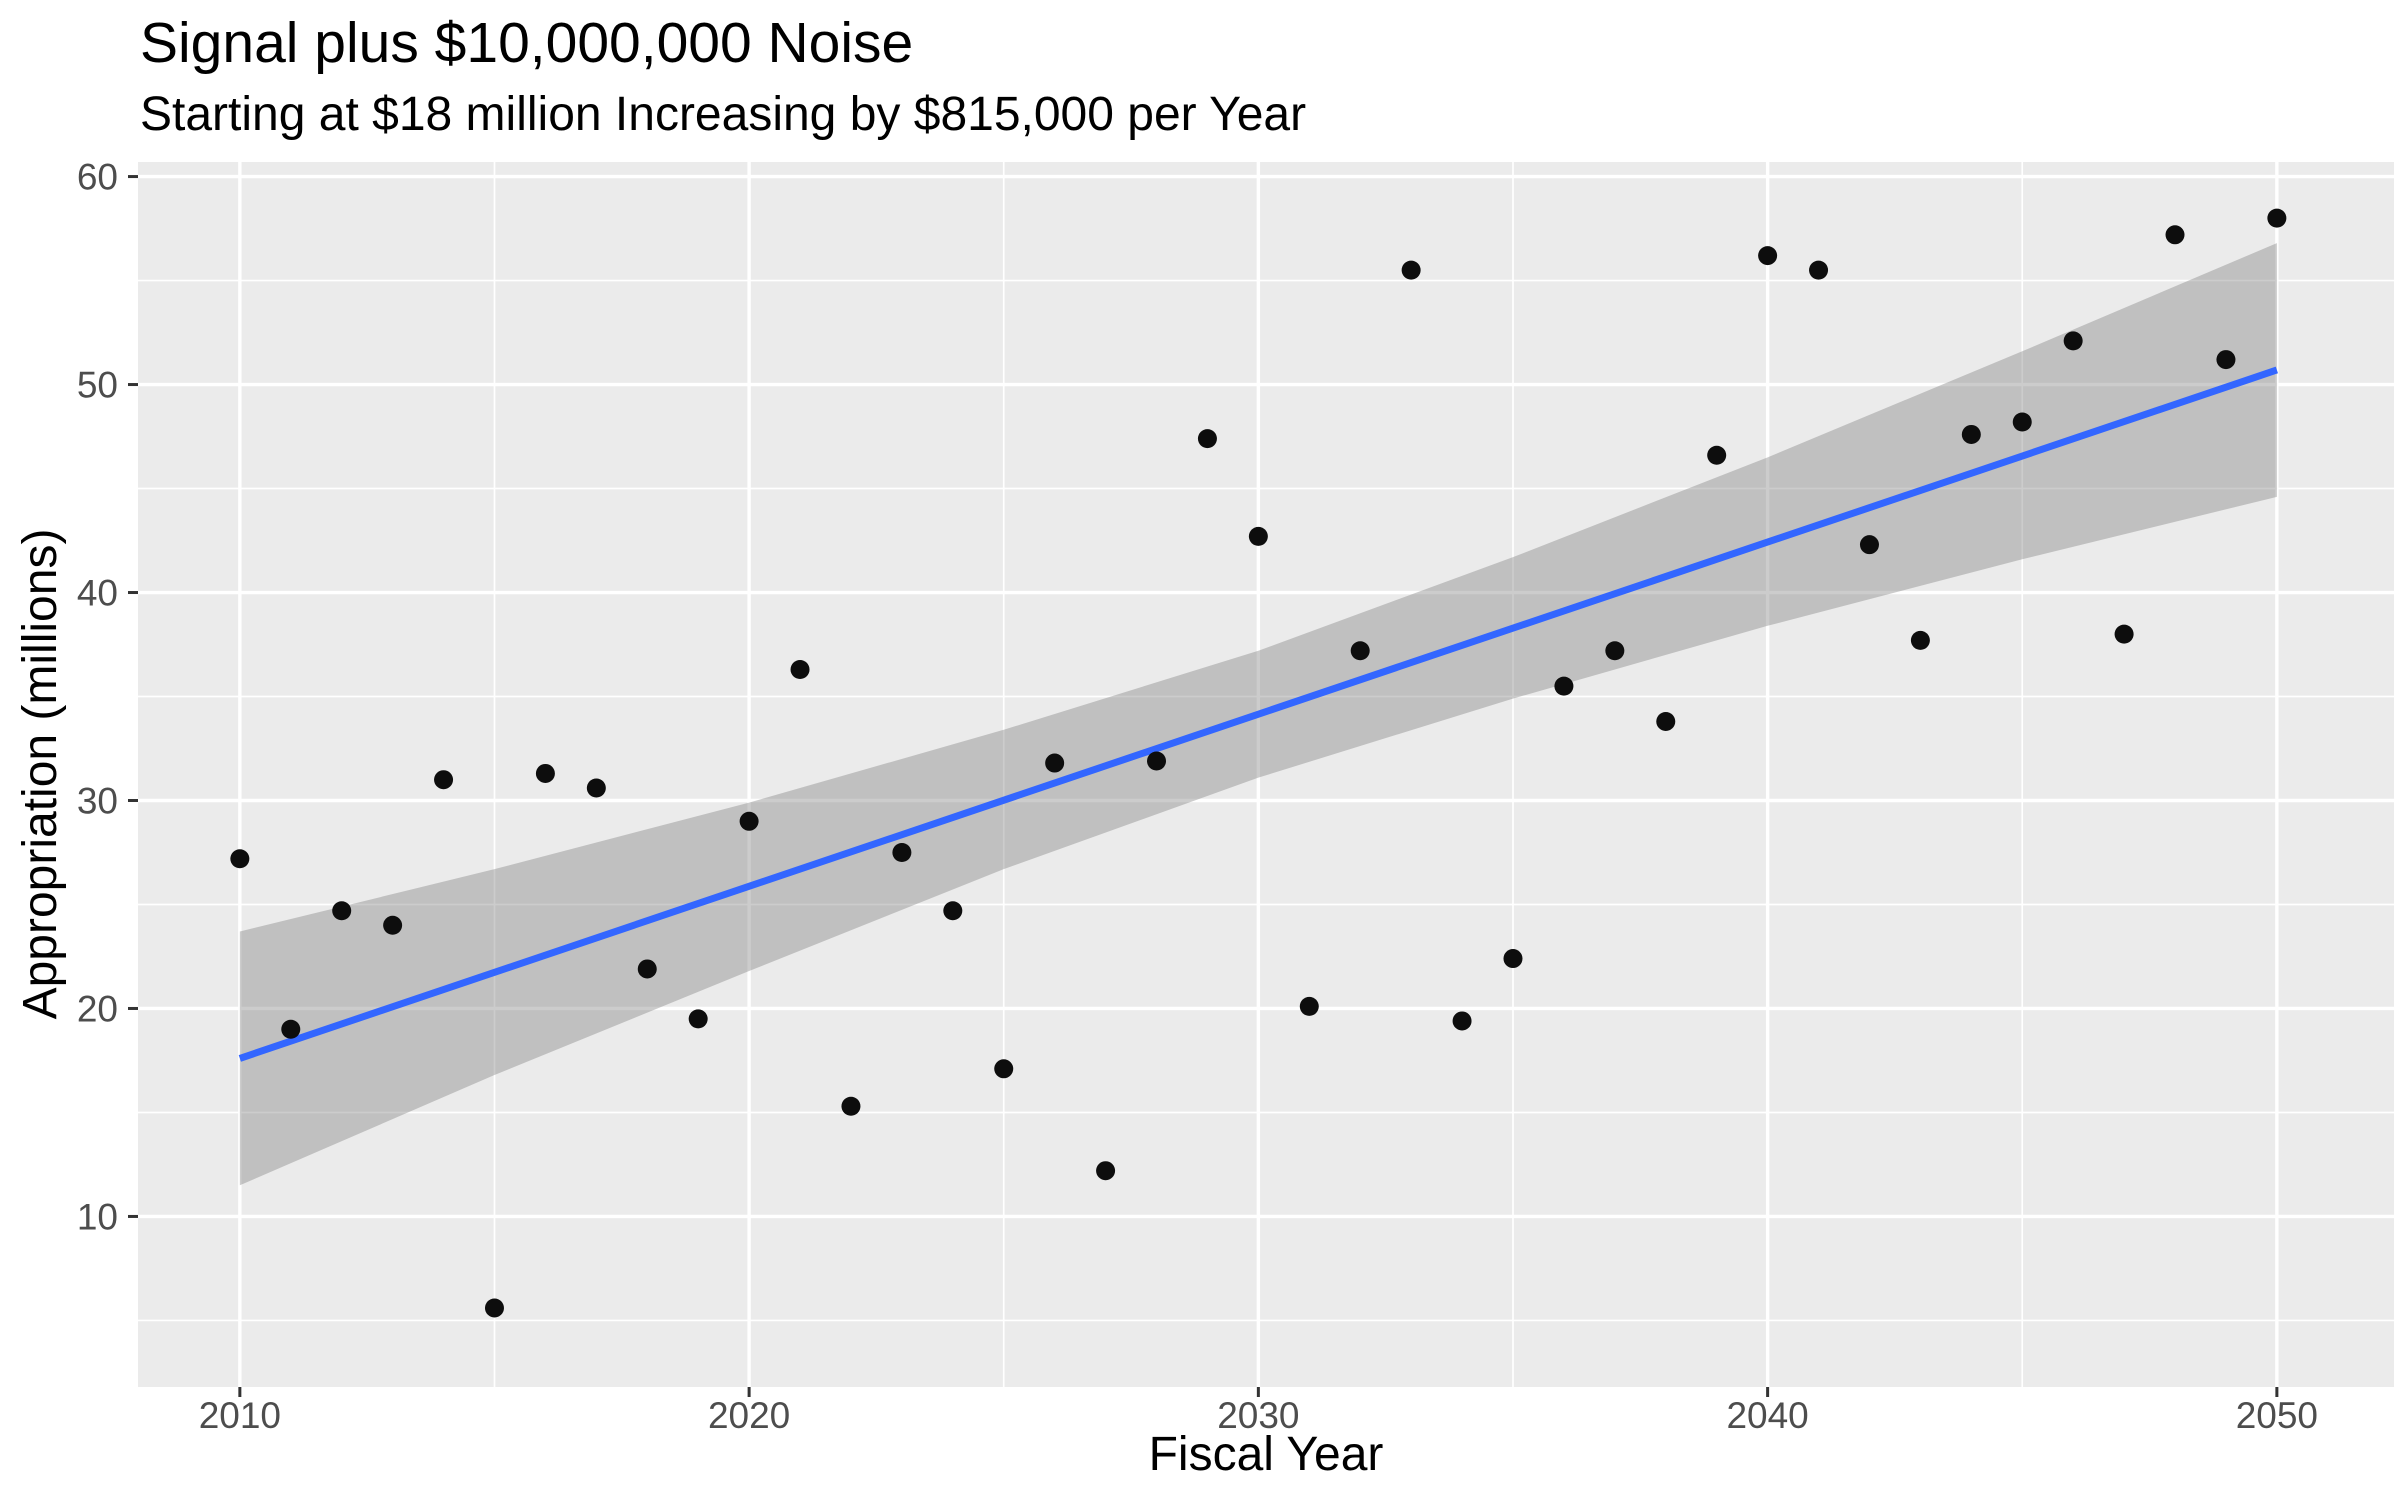  I want to click on plot-title: Signal plus $10,000,000 Noise, so click(526, 43).